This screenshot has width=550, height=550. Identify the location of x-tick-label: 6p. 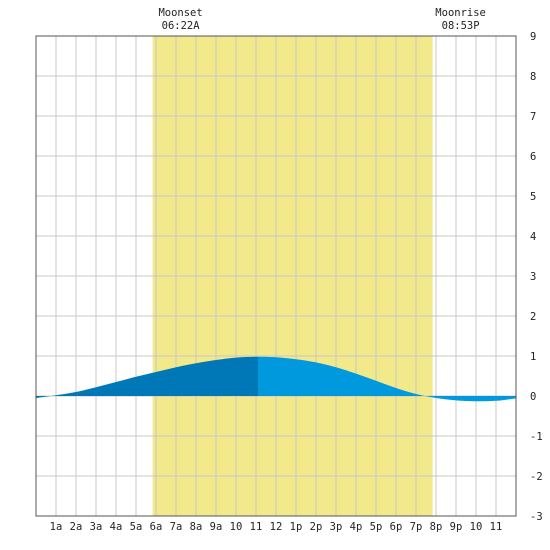
(396, 527).